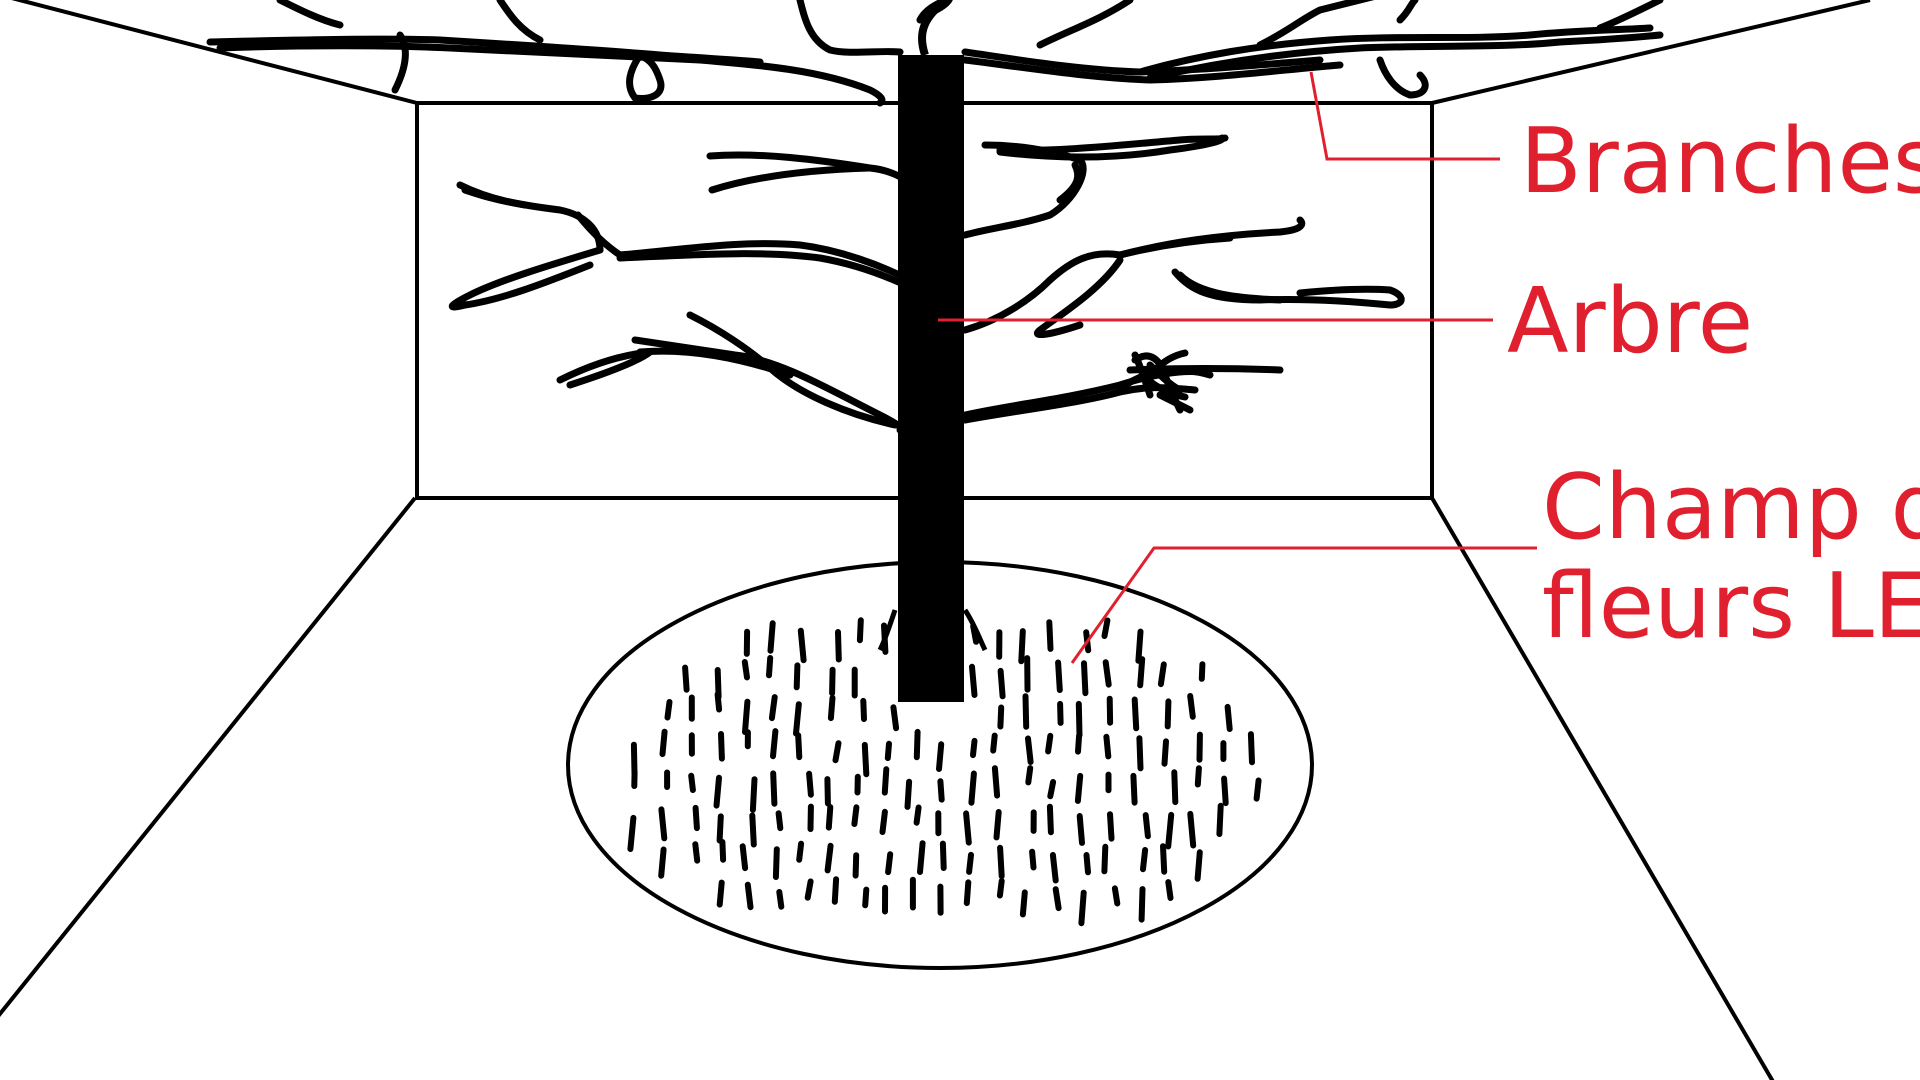  I want to click on ceiling-edge-right, so click(1651, 52).